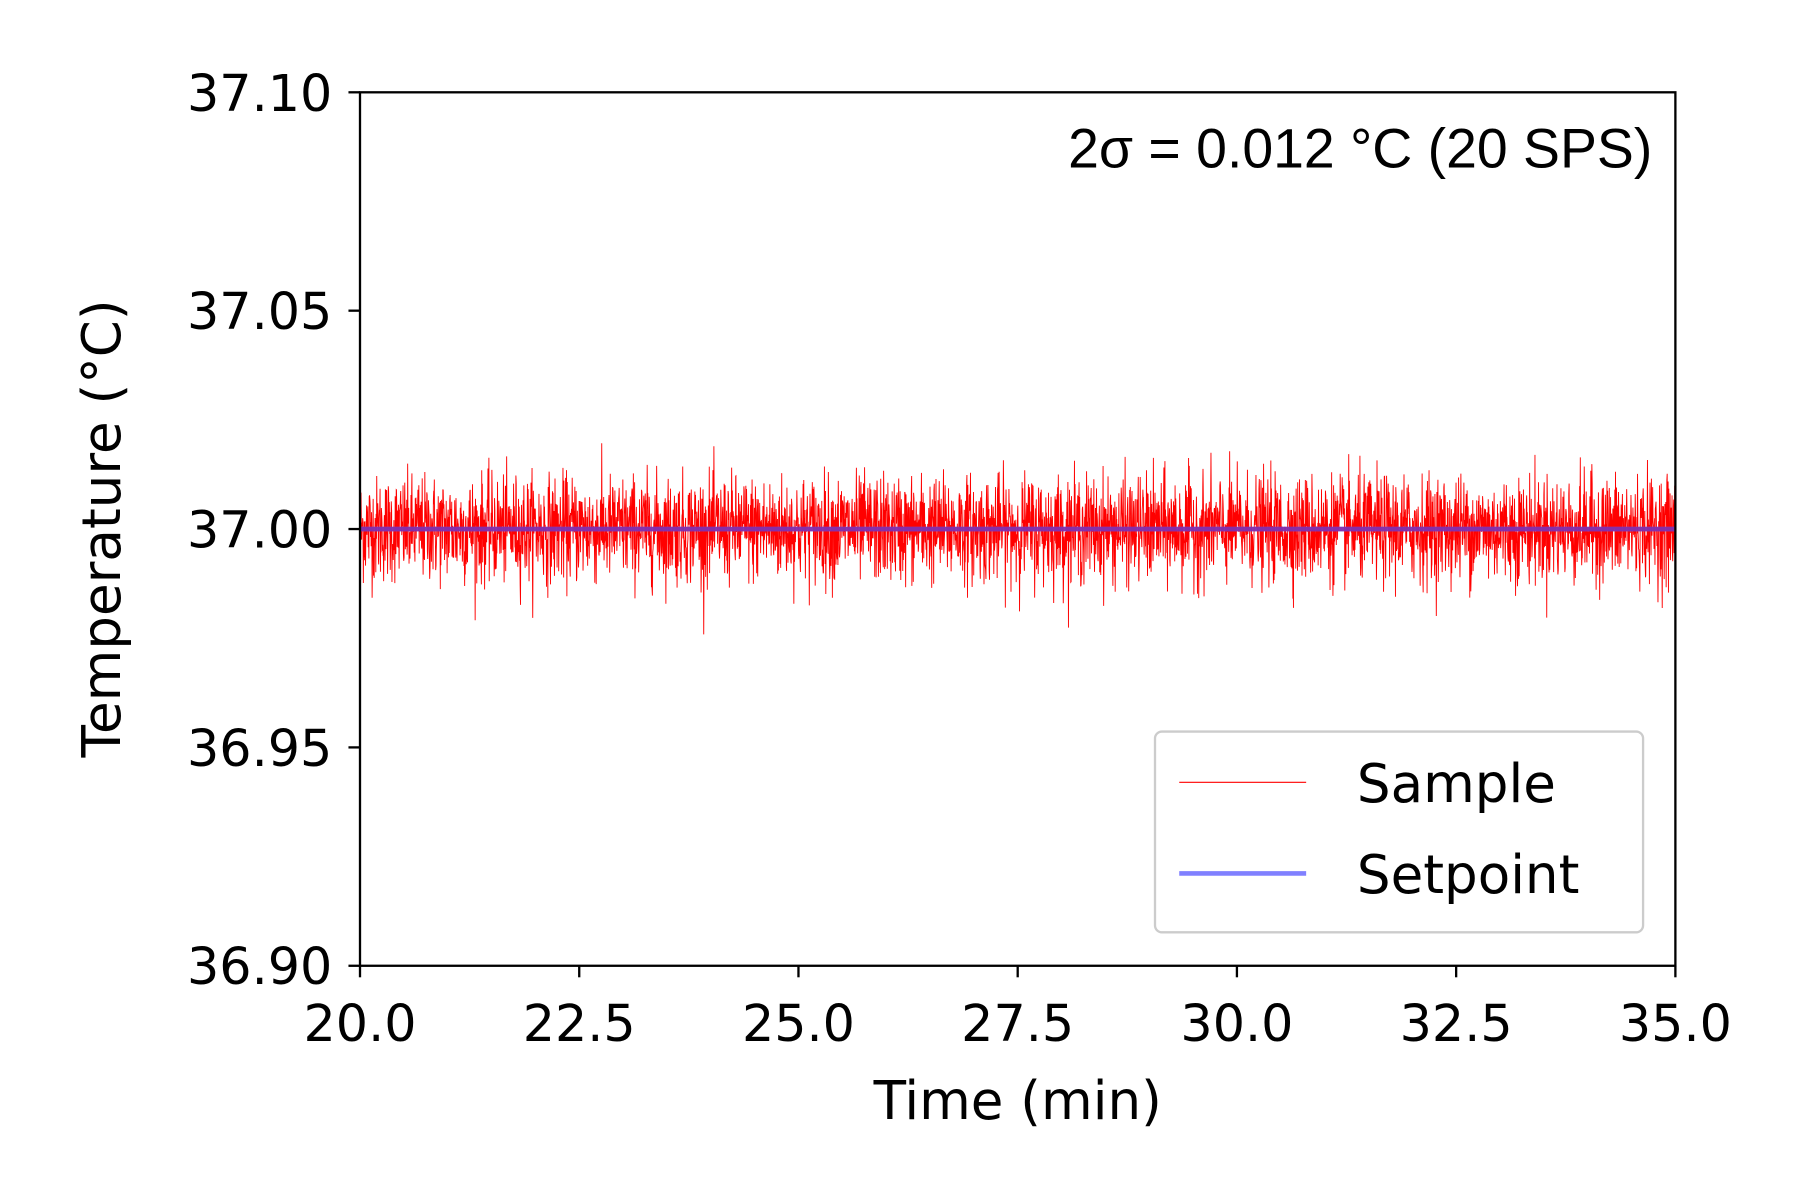 The width and height of the screenshot is (1800, 1200). I want to click on y-tick-label: 37.00, so click(259, 530).